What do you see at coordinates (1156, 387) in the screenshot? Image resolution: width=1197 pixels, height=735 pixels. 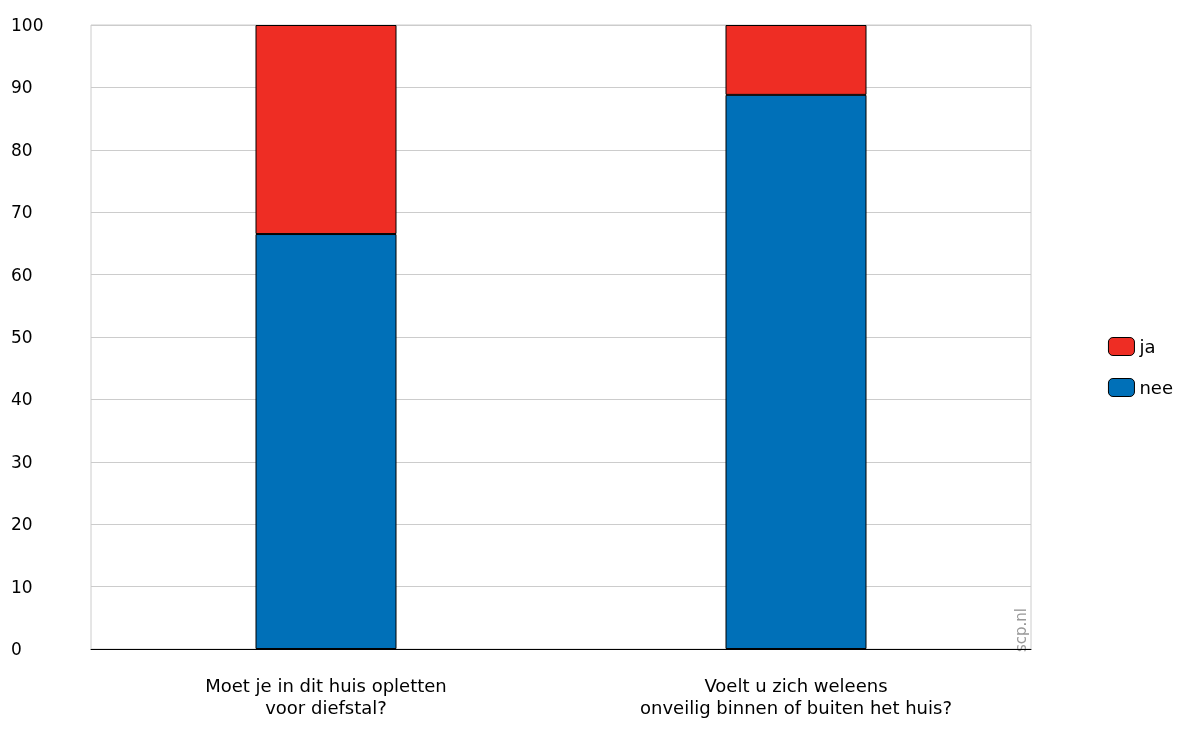 I see `legend-label: nee` at bounding box center [1156, 387].